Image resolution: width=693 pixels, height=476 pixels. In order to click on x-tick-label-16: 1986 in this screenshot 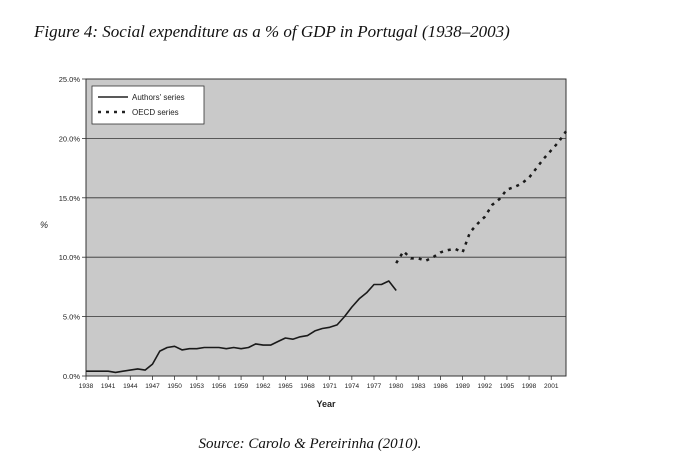, I will do `click(440, 386)`.